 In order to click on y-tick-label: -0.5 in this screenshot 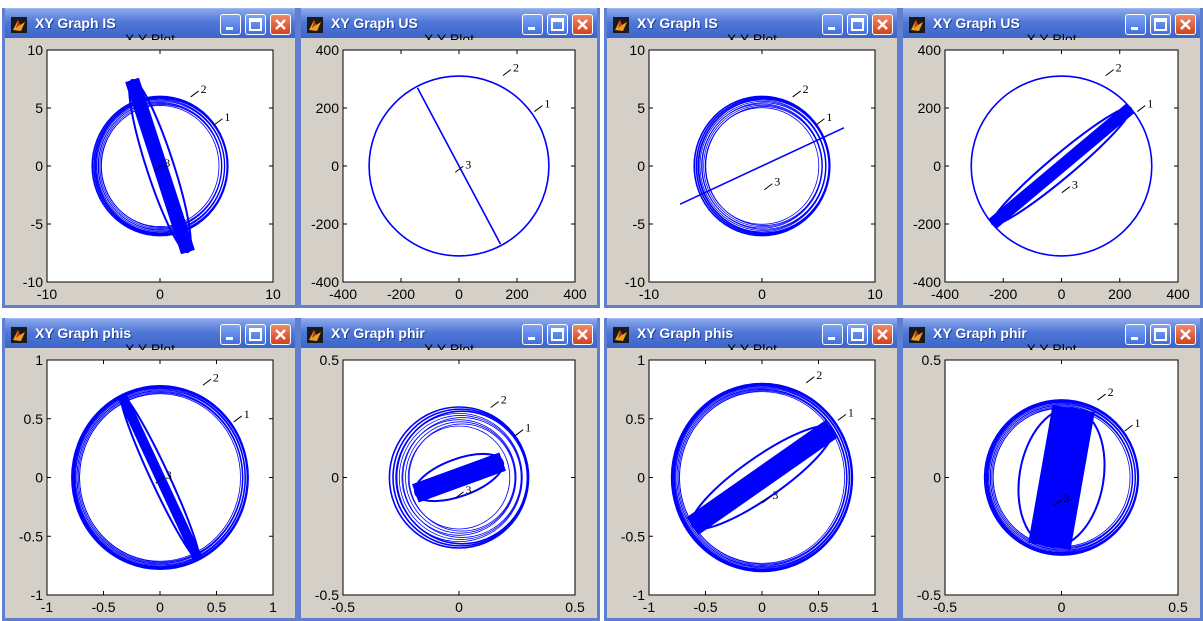, I will do `click(327, 595)`.